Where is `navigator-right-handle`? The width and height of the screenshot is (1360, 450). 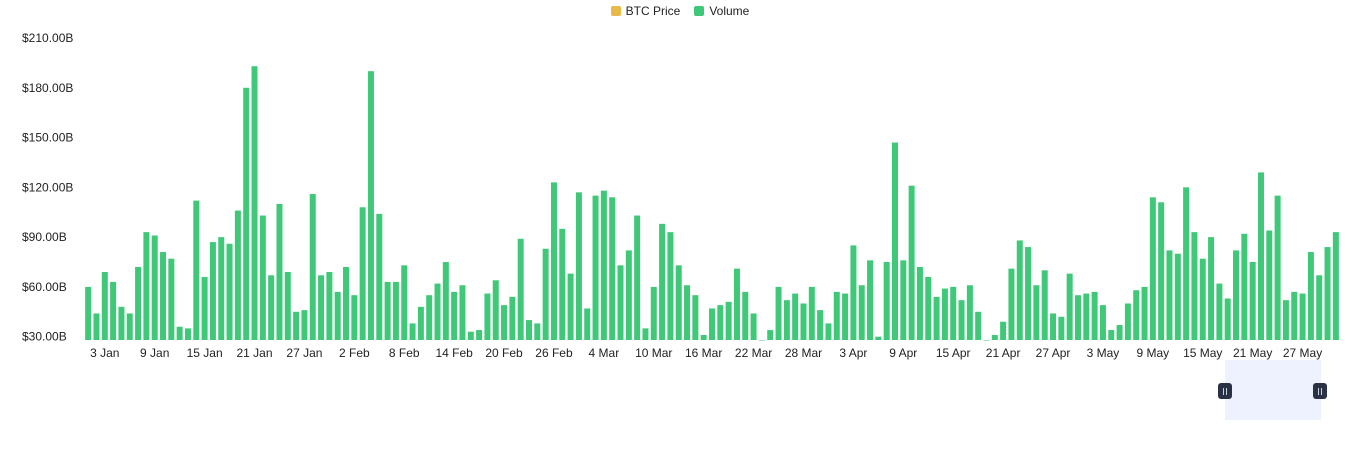
navigator-right-handle is located at coordinates (1320, 391).